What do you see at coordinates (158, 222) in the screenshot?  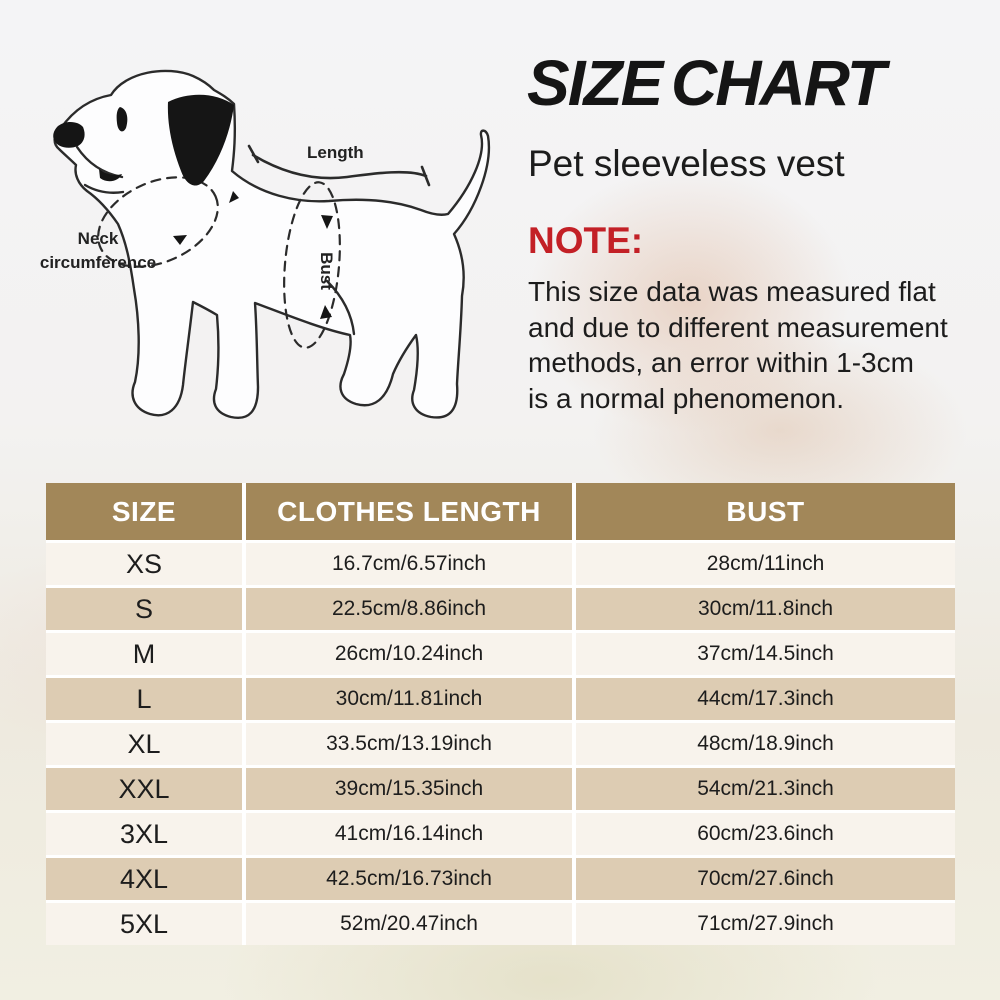 I see `measurement-neck-ellipse` at bounding box center [158, 222].